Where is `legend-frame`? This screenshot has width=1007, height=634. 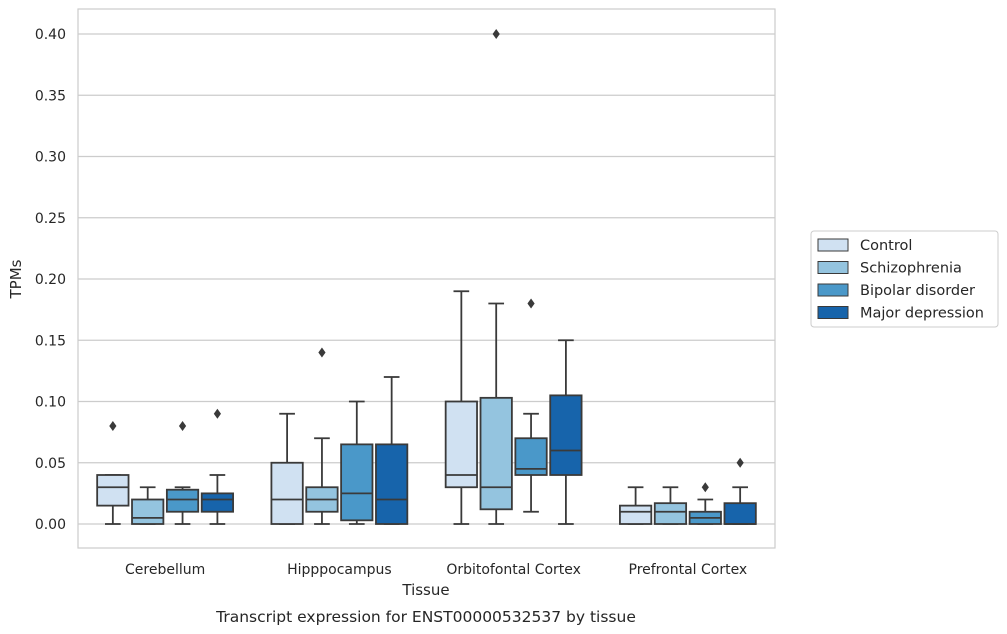 legend-frame is located at coordinates (904, 279).